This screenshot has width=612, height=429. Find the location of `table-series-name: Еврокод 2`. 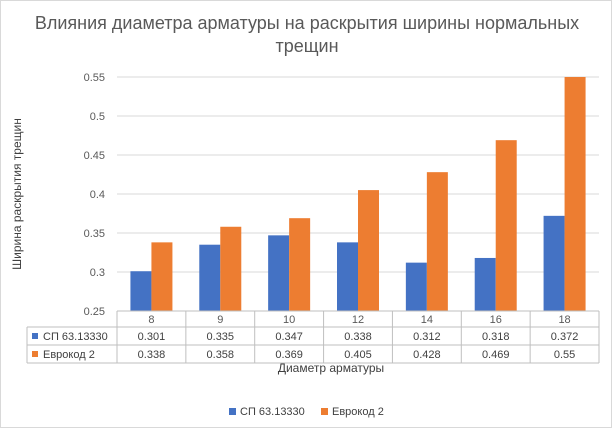

table-series-name: Еврокод 2 is located at coordinates (69, 355).